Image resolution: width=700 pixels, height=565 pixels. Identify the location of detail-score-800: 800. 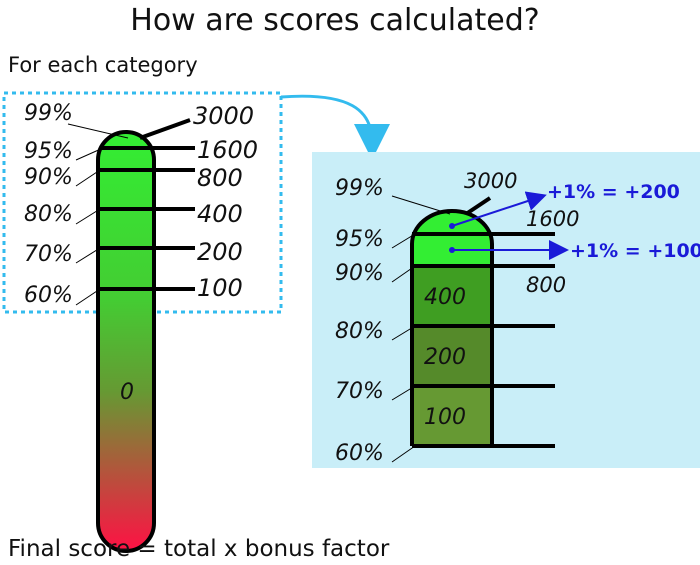
(546, 285).